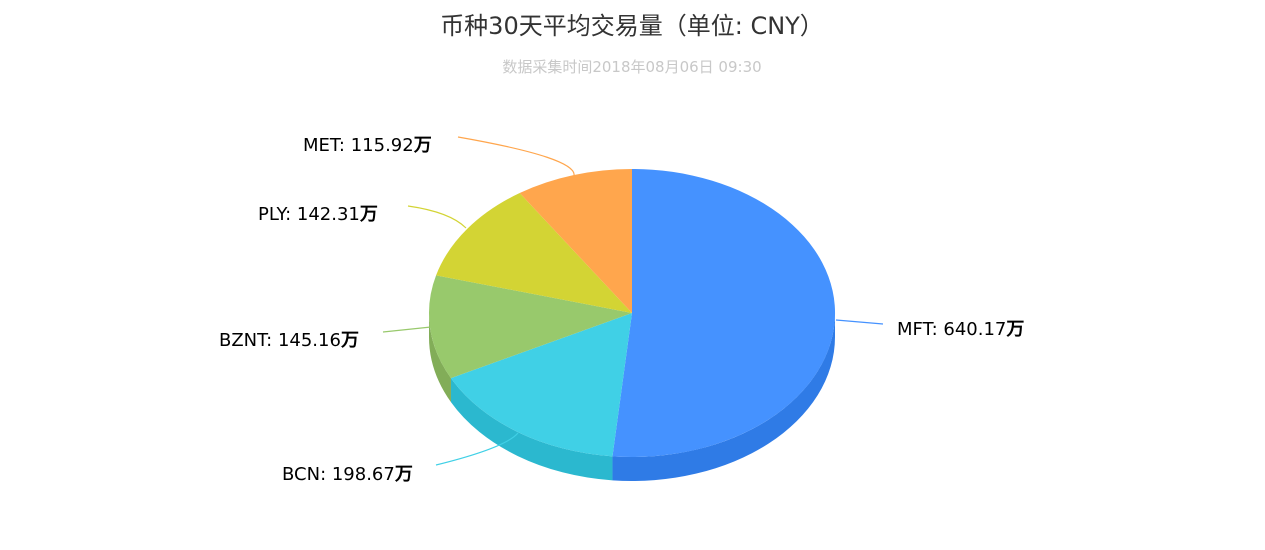 The width and height of the screenshot is (1265, 550). Describe the element at coordinates (530, 327) in the screenshot. I see `pie-slice-bznt` at that location.